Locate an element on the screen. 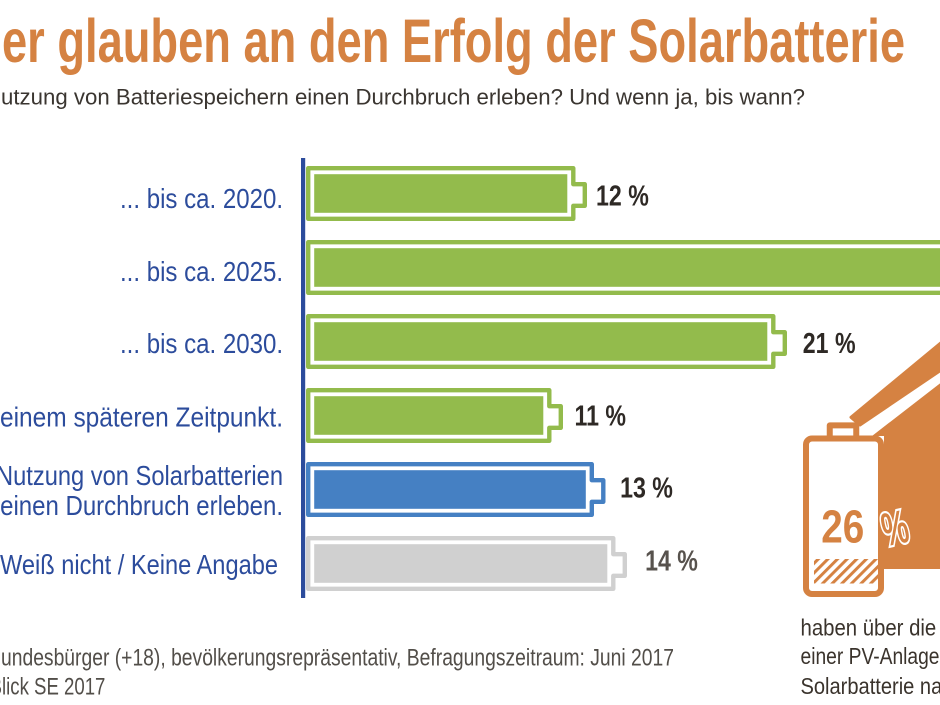 The image size is (940, 705). svg-text:wird keinen Durchbruch erleben: wird keinen Durchbruch erleben. is located at coordinates (141, 505).